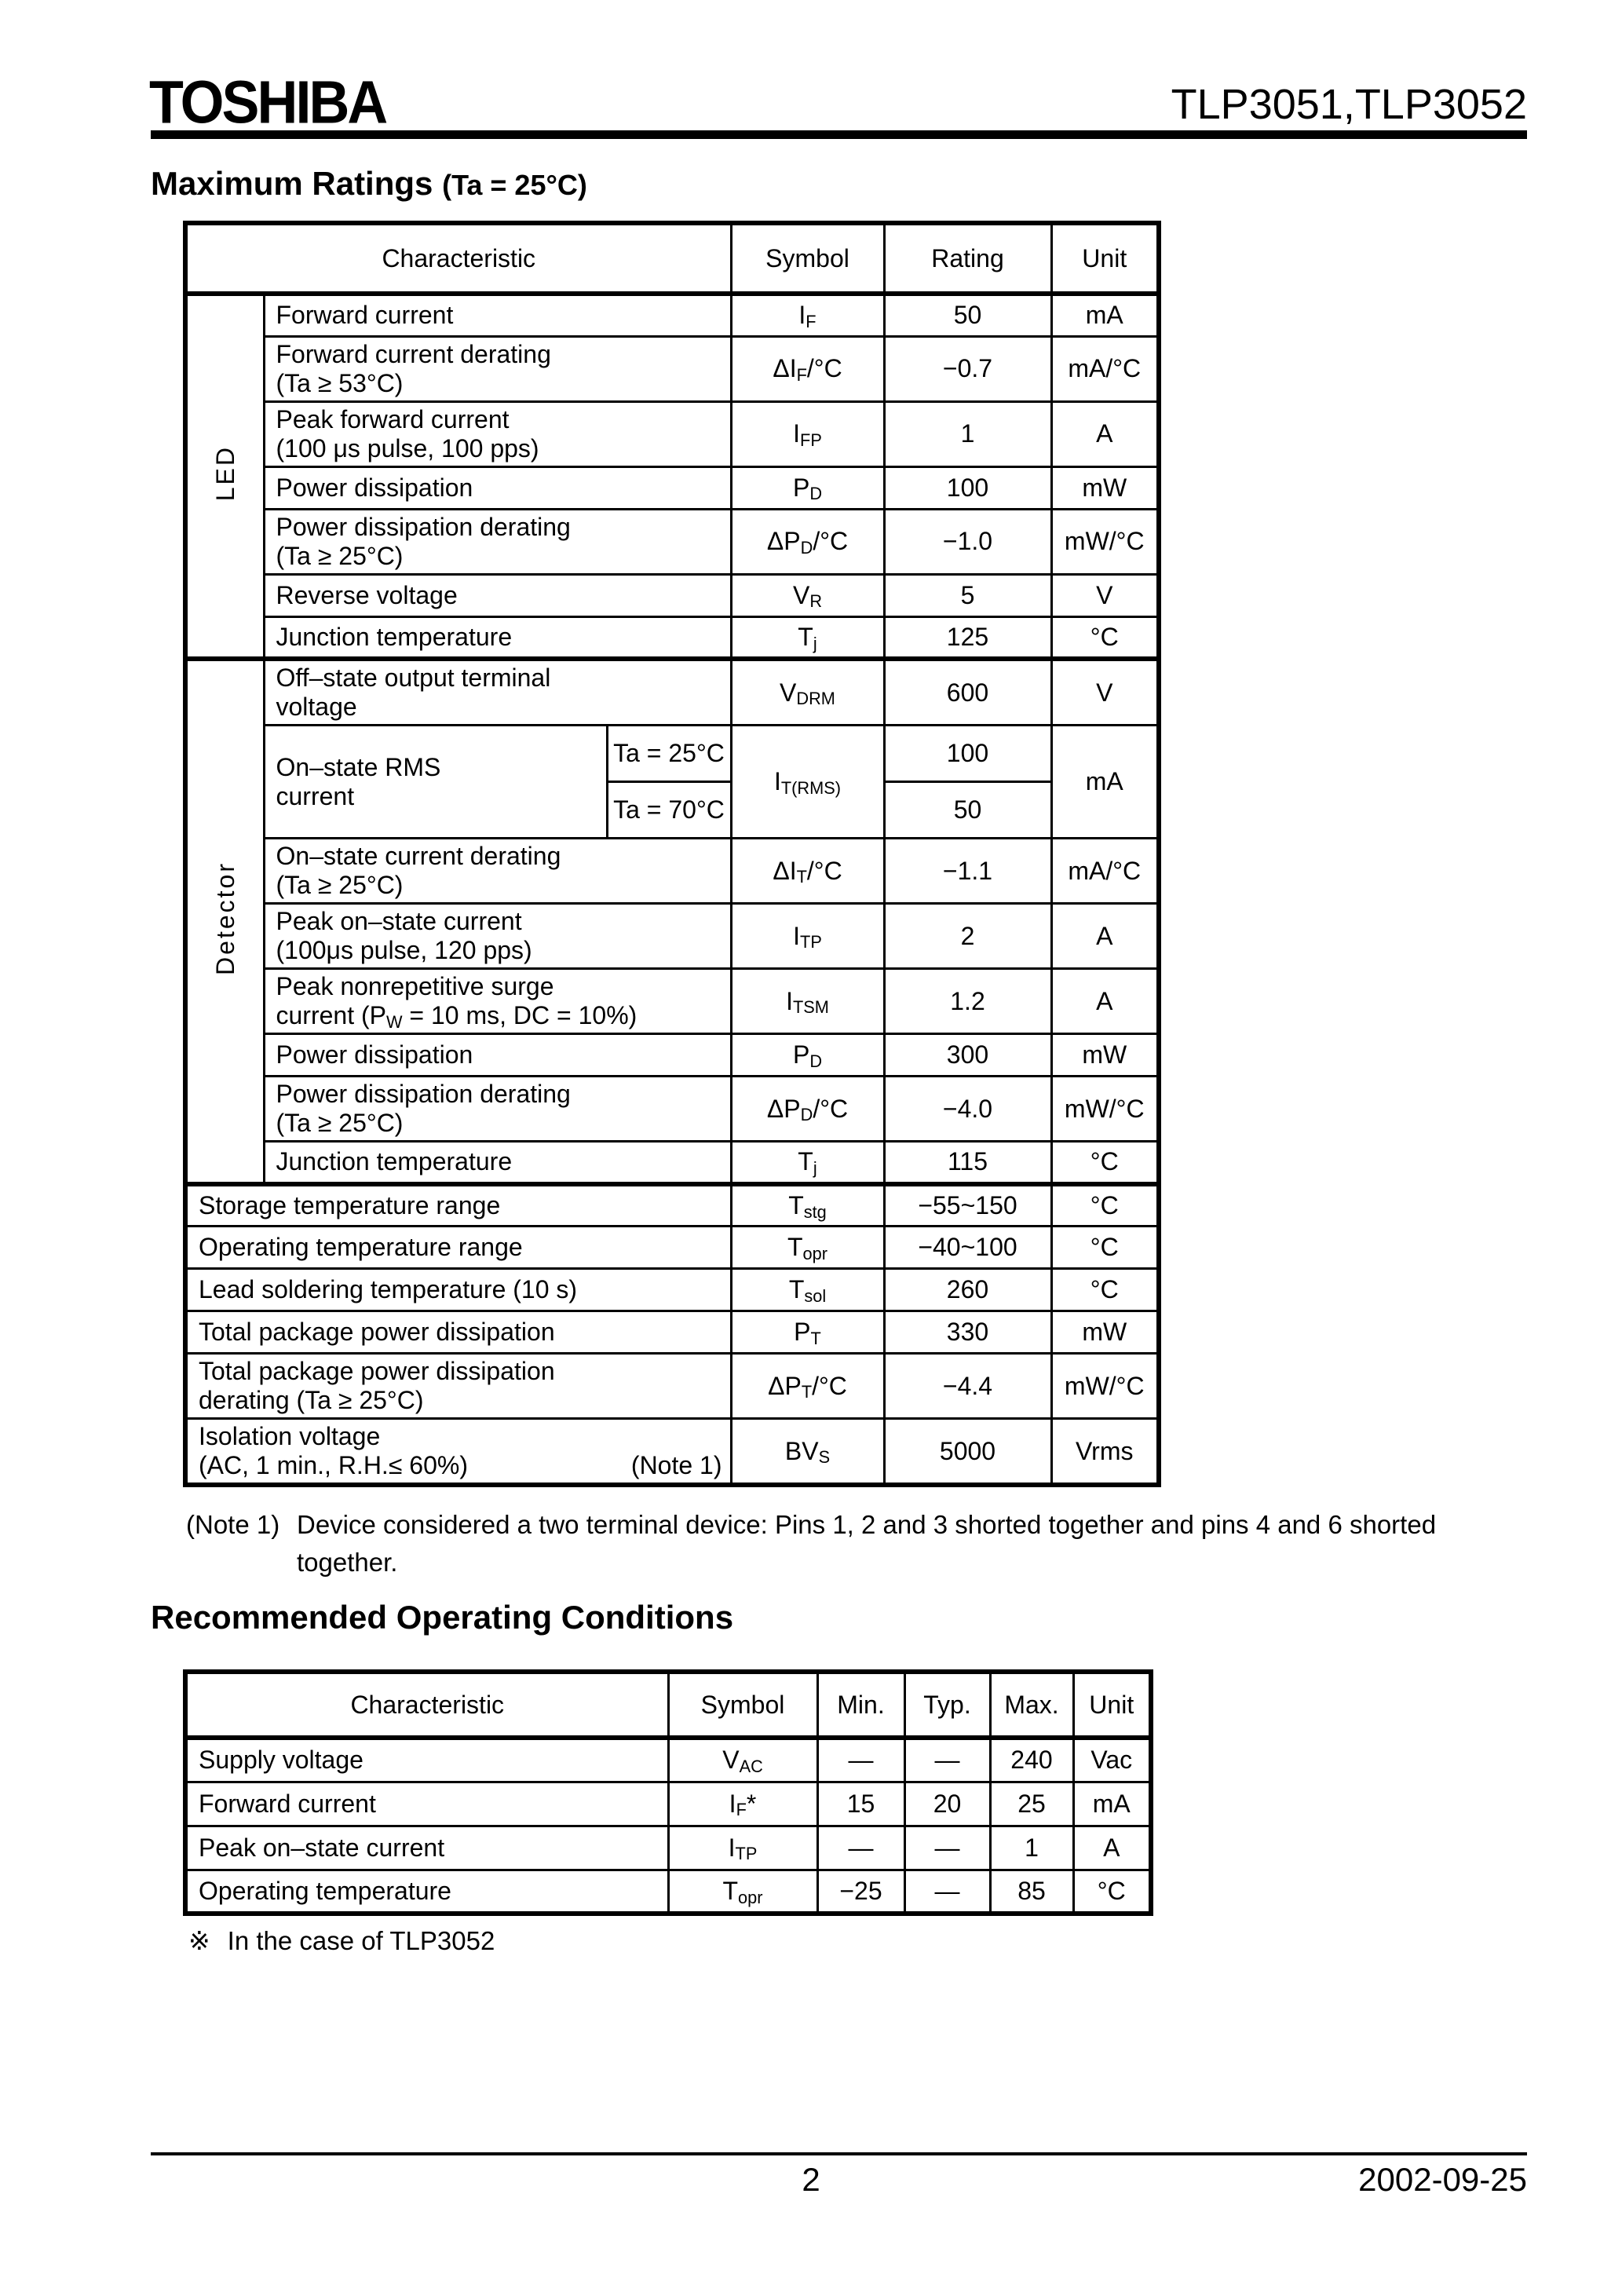 Image resolution: width=1622 pixels, height=2296 pixels. What do you see at coordinates (968, 595) in the screenshot?
I see `rating-cell: 5` at bounding box center [968, 595].